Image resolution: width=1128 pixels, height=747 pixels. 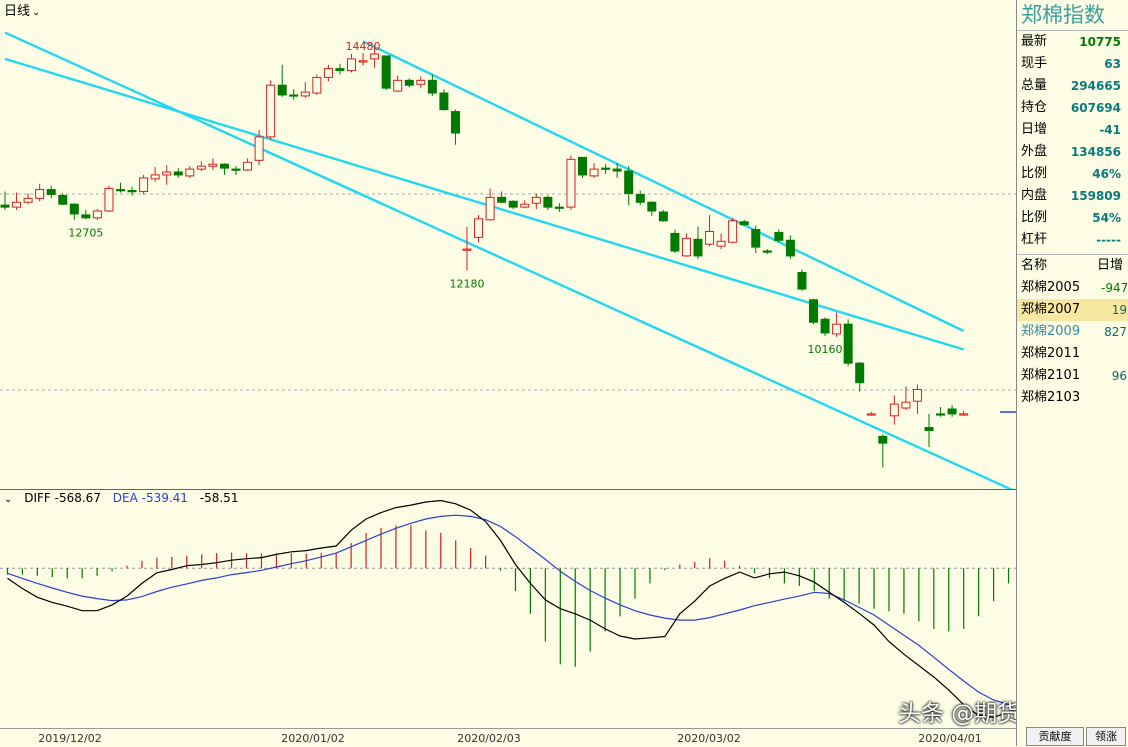 What do you see at coordinates (1110, 265) in the screenshot?
I see `change-column-header: 日增` at bounding box center [1110, 265].